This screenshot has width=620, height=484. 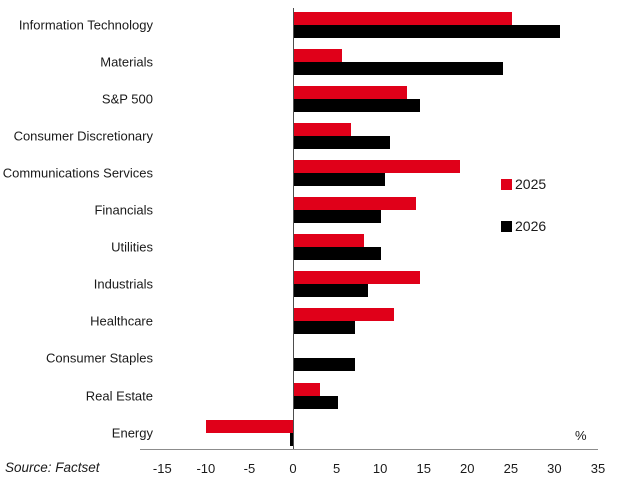 What do you see at coordinates (554, 468) in the screenshot?
I see `tick-label: 30` at bounding box center [554, 468].